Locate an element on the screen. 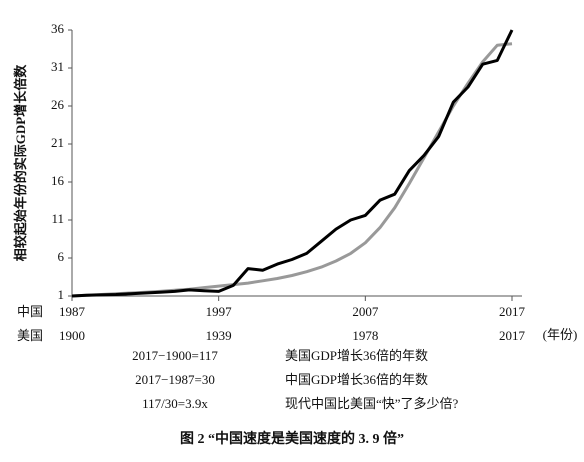 This screenshot has width=584, height=462. note-text: 现代中国比美国“快”了多少倍? is located at coordinates (372, 403).